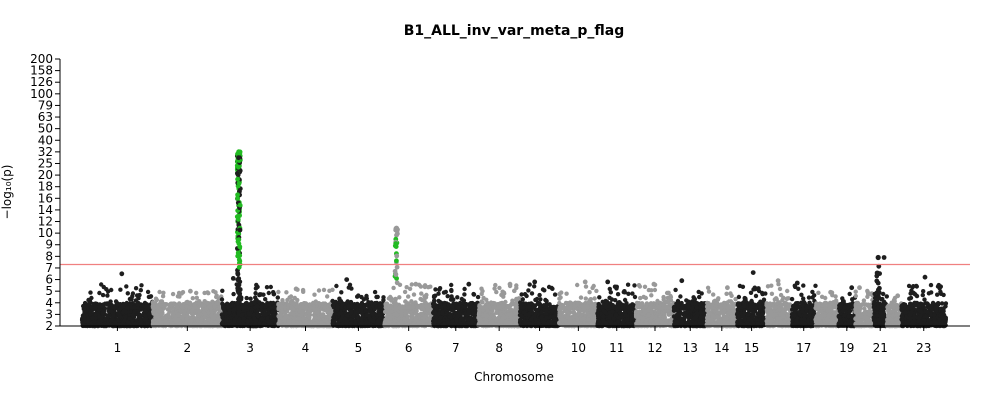 The width and height of the screenshot is (1000, 405). What do you see at coordinates (455, 305) in the screenshot?
I see `chromosome-7-points` at bounding box center [455, 305].